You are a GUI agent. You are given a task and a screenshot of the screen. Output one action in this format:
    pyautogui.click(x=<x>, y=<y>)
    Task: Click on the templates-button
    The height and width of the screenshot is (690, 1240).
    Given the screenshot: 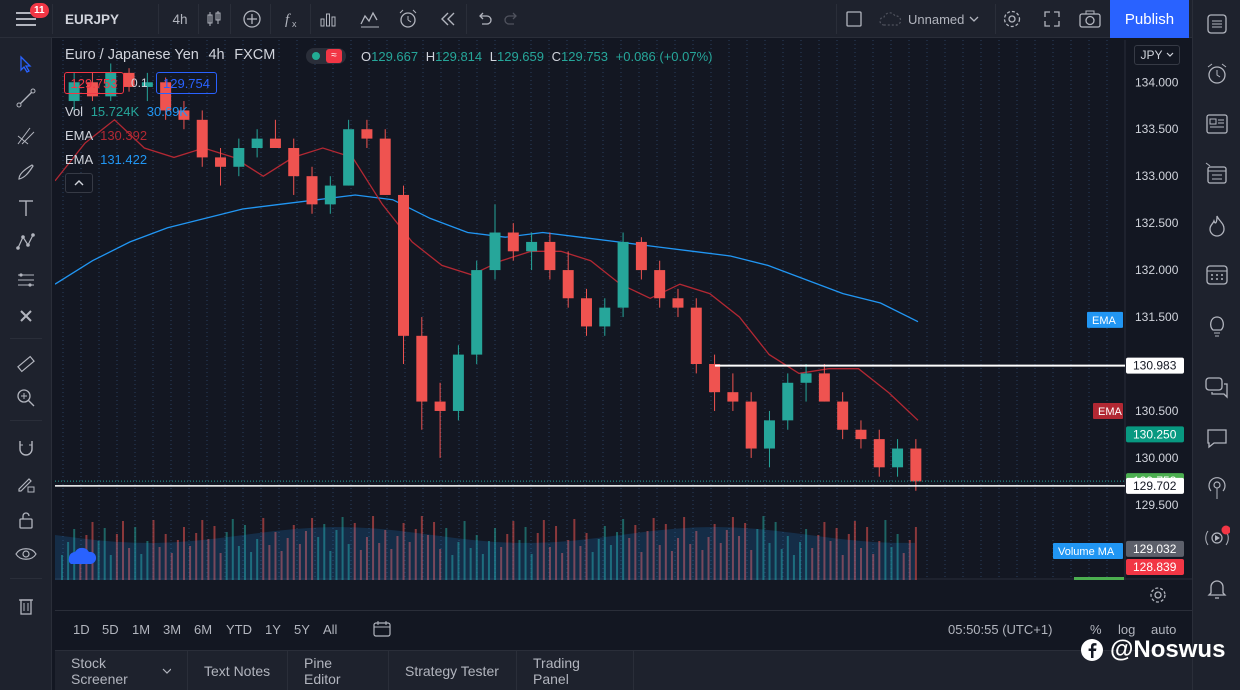 What is the action you would take?
    pyautogui.click(x=370, y=19)
    